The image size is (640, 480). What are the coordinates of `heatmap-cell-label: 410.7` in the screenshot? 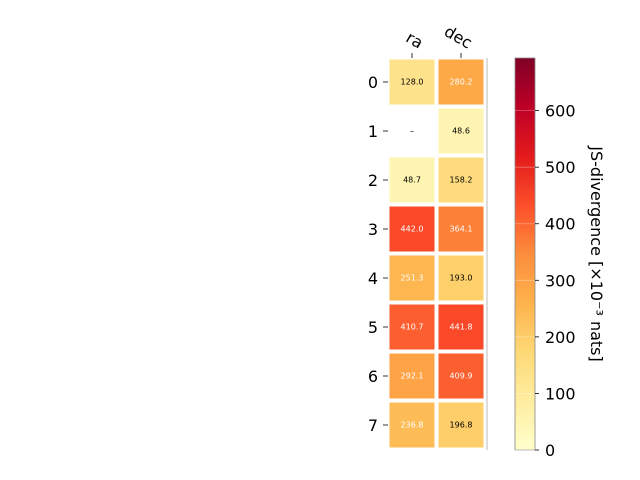 It's located at (412, 327).